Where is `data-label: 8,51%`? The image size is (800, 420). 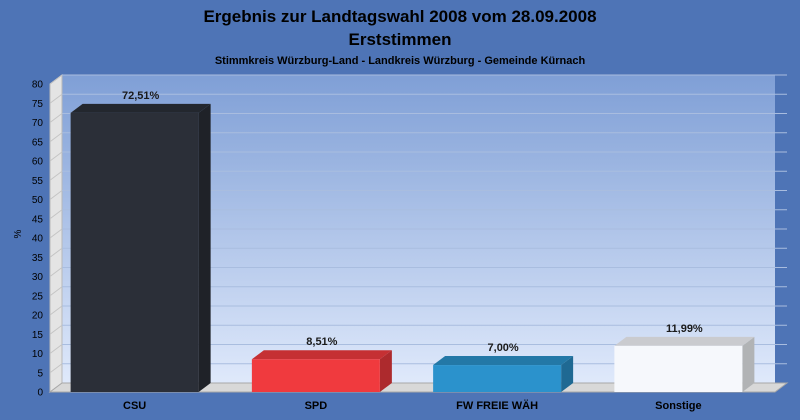
data-label: 8,51% is located at coordinates (321, 342).